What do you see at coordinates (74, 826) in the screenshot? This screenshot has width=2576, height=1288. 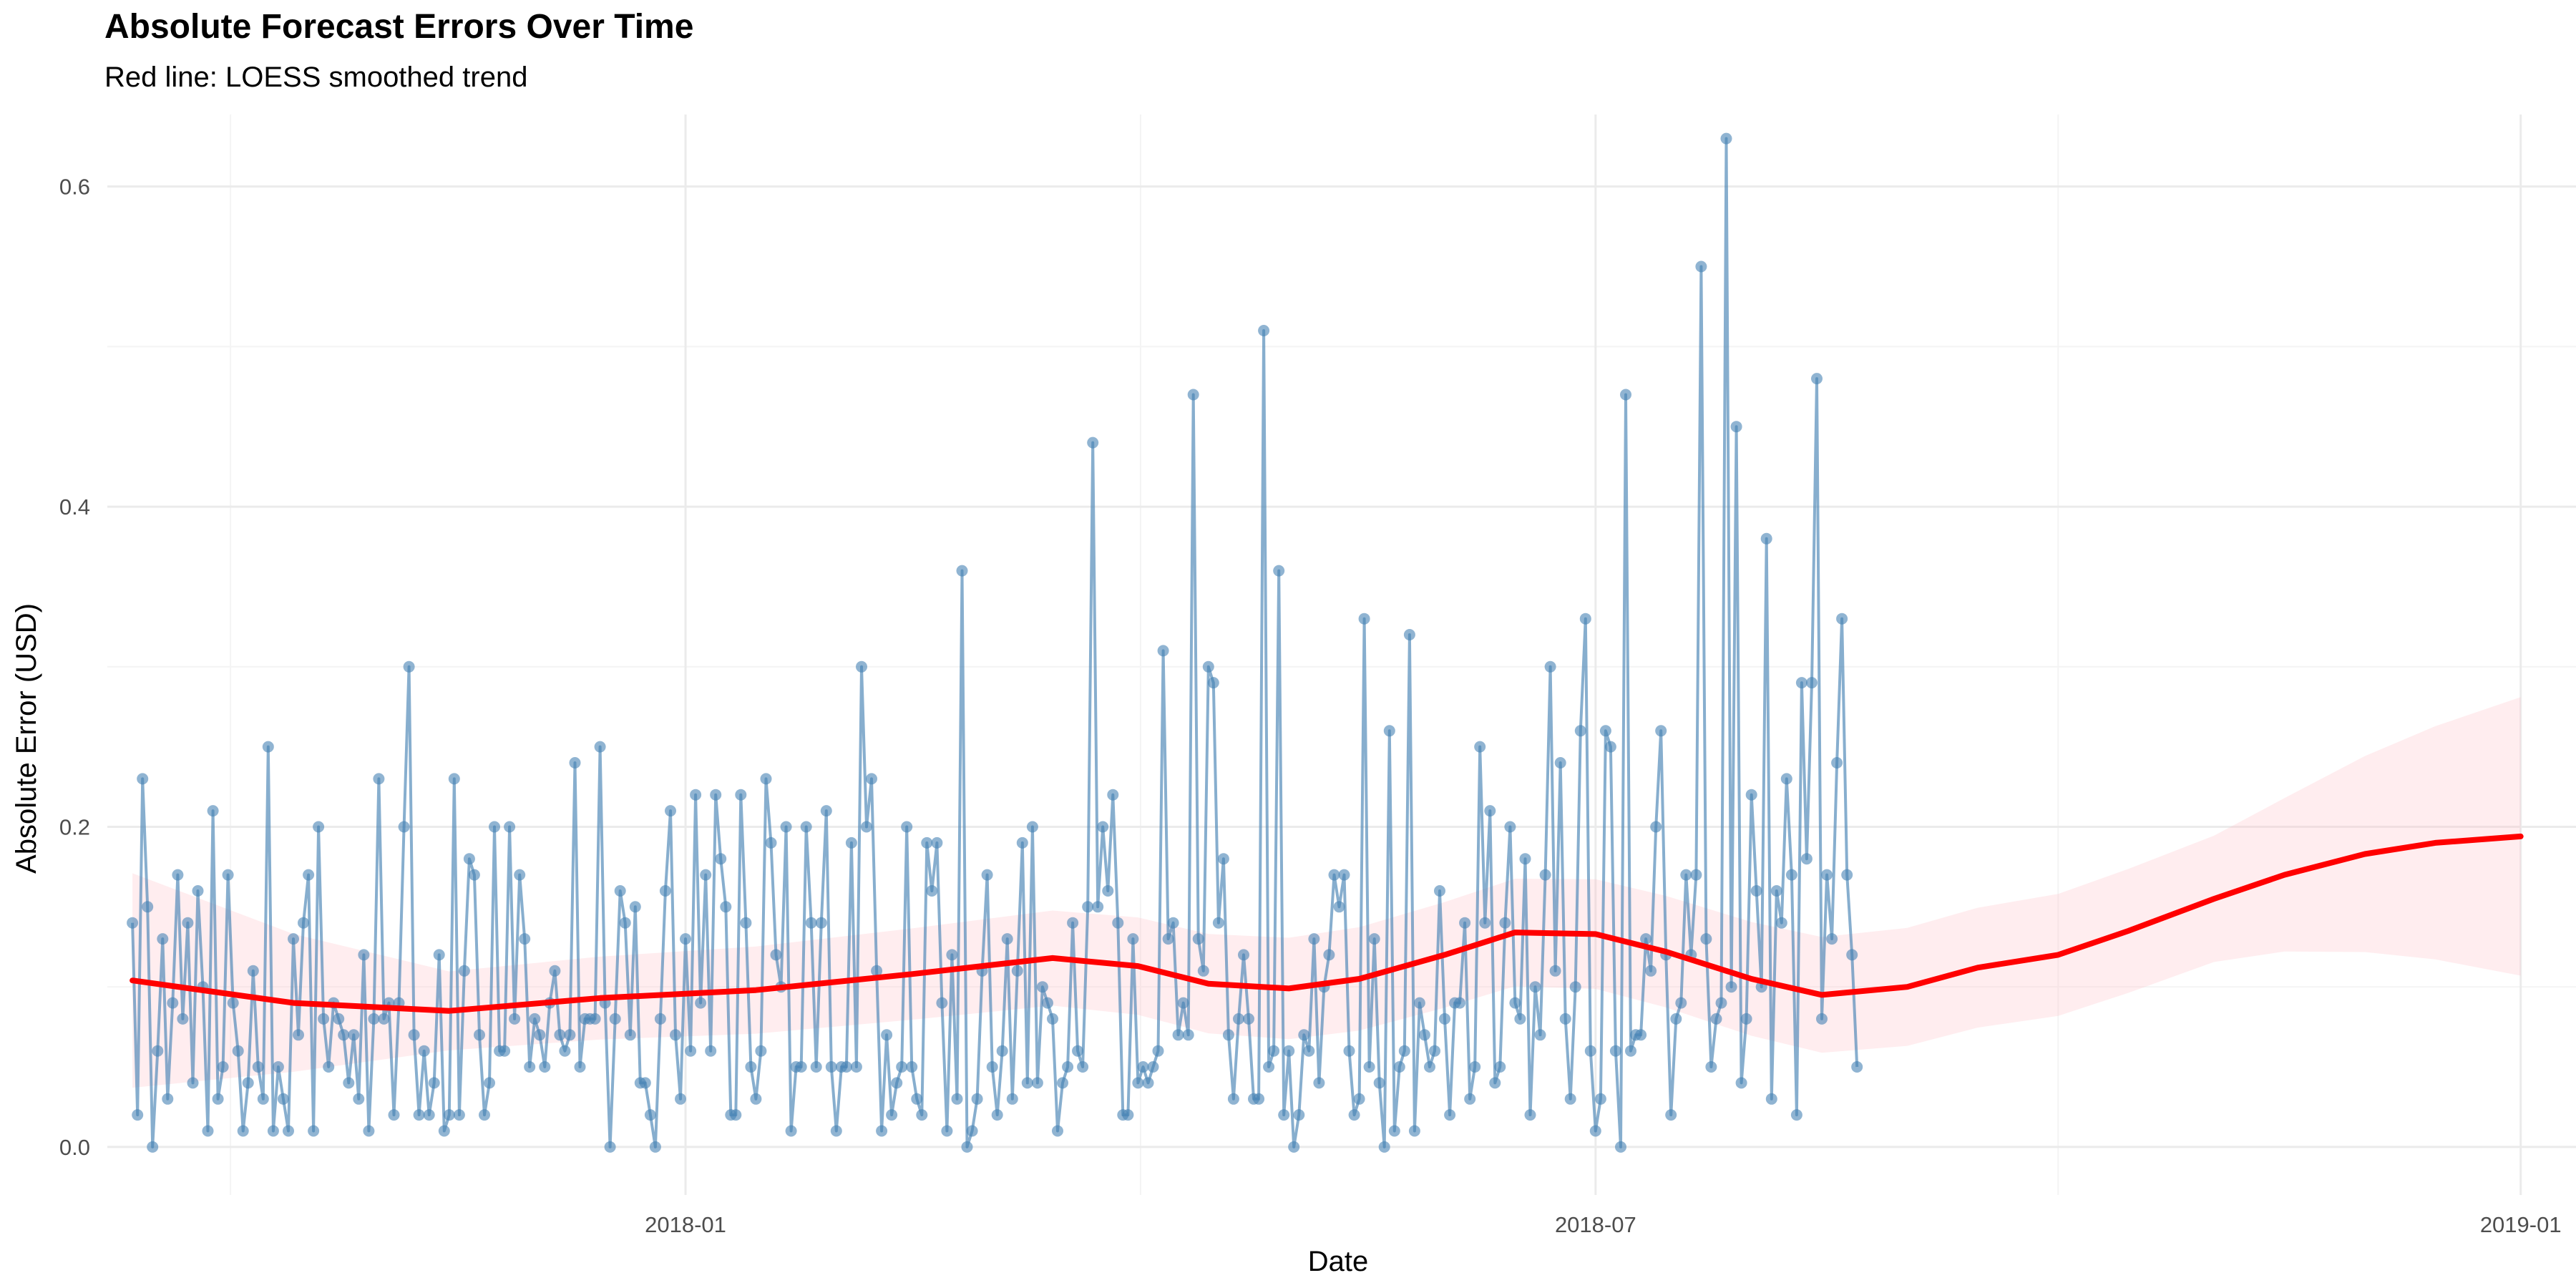 I see `y-tick-label: 0.2` at bounding box center [74, 826].